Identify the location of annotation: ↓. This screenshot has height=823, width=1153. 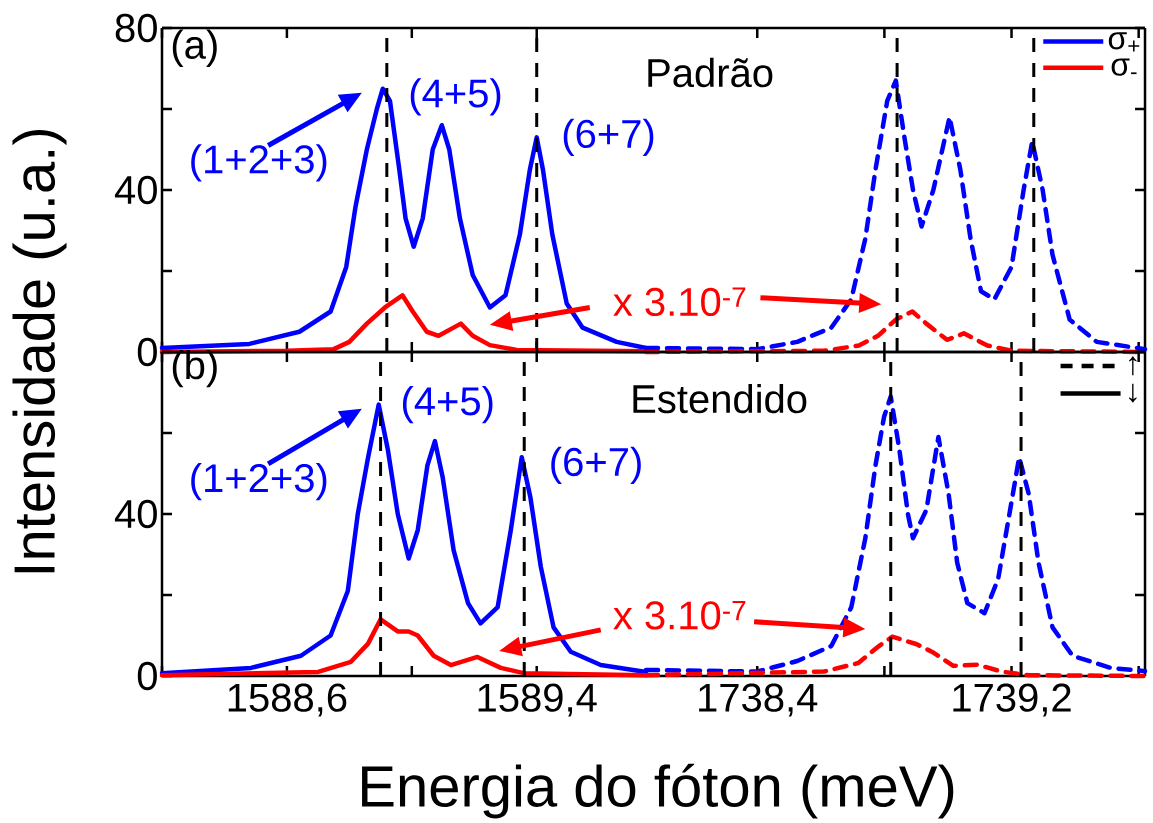
(1133, 393).